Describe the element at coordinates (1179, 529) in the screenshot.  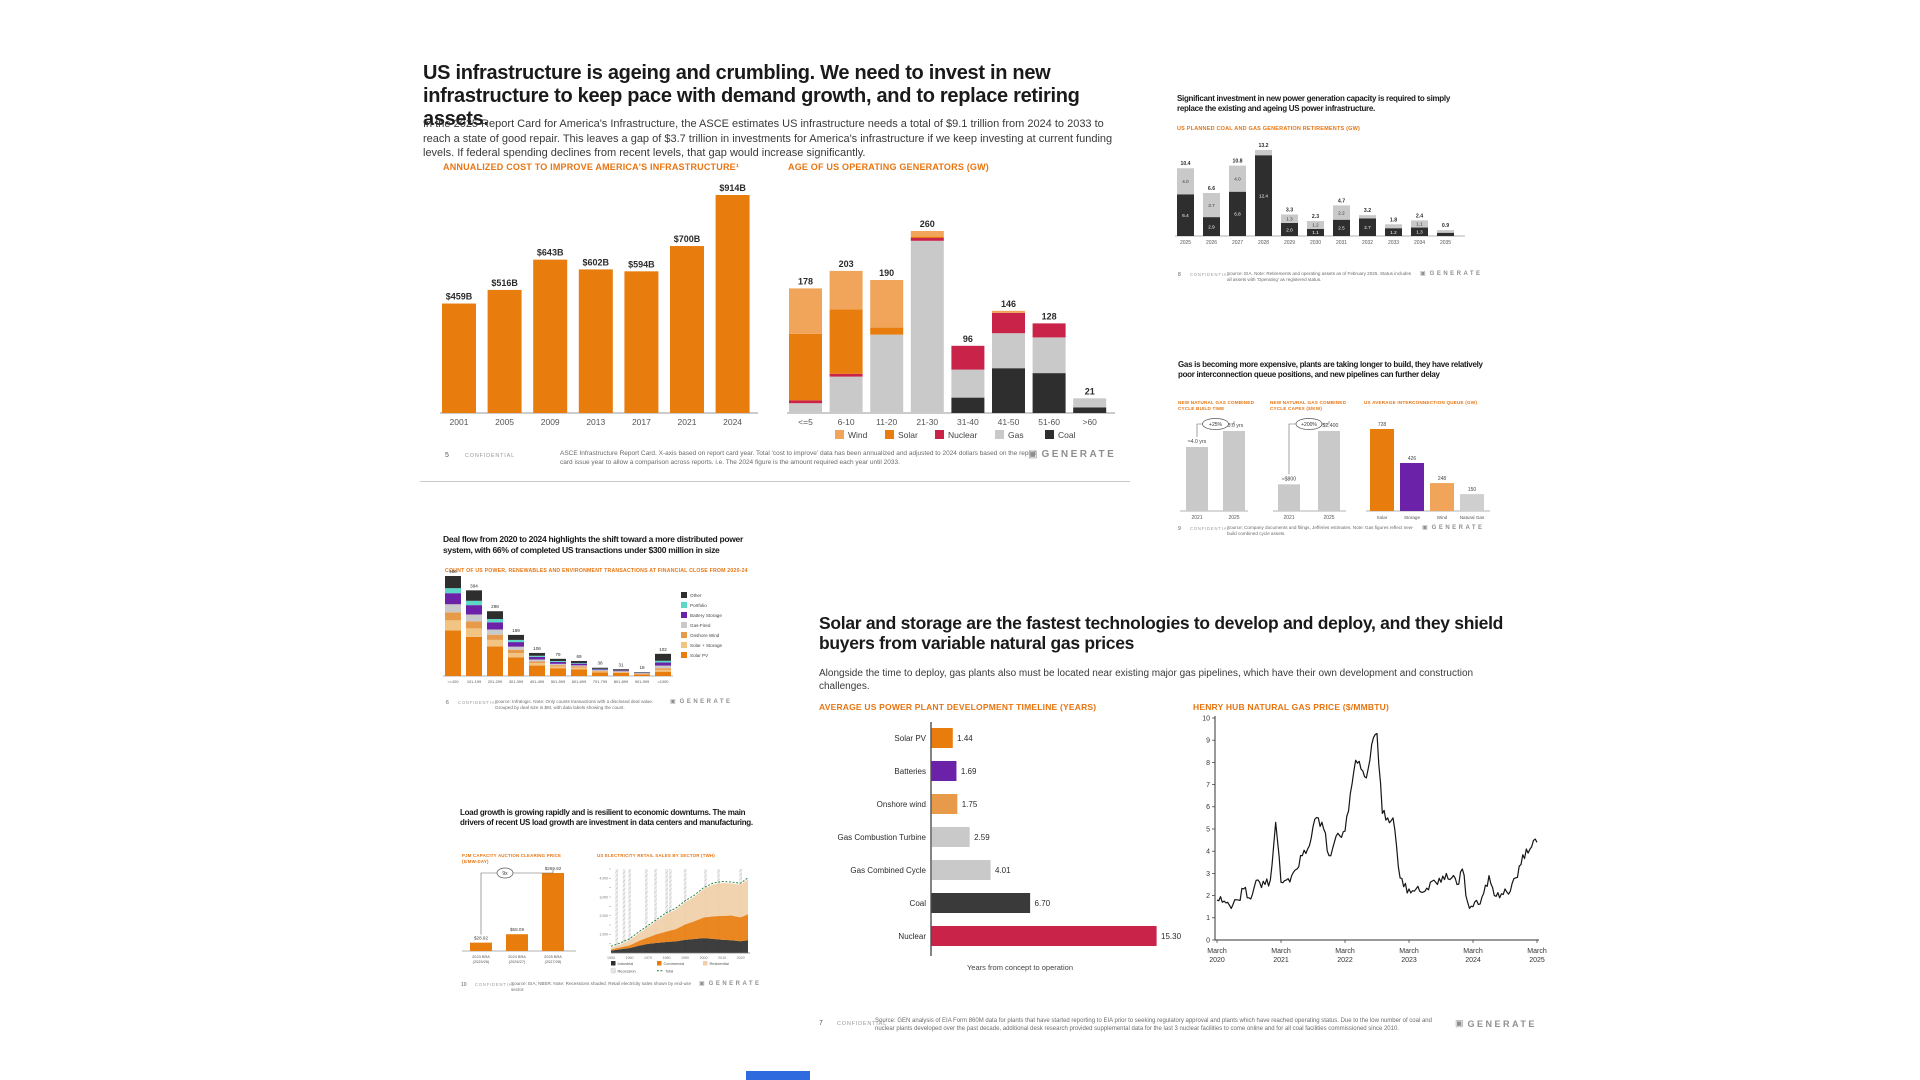
I see `slide3-page-number: 9` at that location.